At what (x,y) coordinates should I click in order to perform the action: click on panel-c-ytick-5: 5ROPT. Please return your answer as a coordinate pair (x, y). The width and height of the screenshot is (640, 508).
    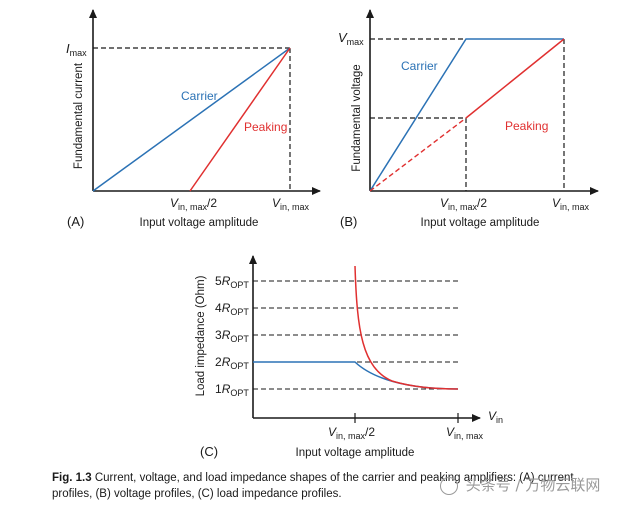
    Looking at the image, I should click on (232, 282).